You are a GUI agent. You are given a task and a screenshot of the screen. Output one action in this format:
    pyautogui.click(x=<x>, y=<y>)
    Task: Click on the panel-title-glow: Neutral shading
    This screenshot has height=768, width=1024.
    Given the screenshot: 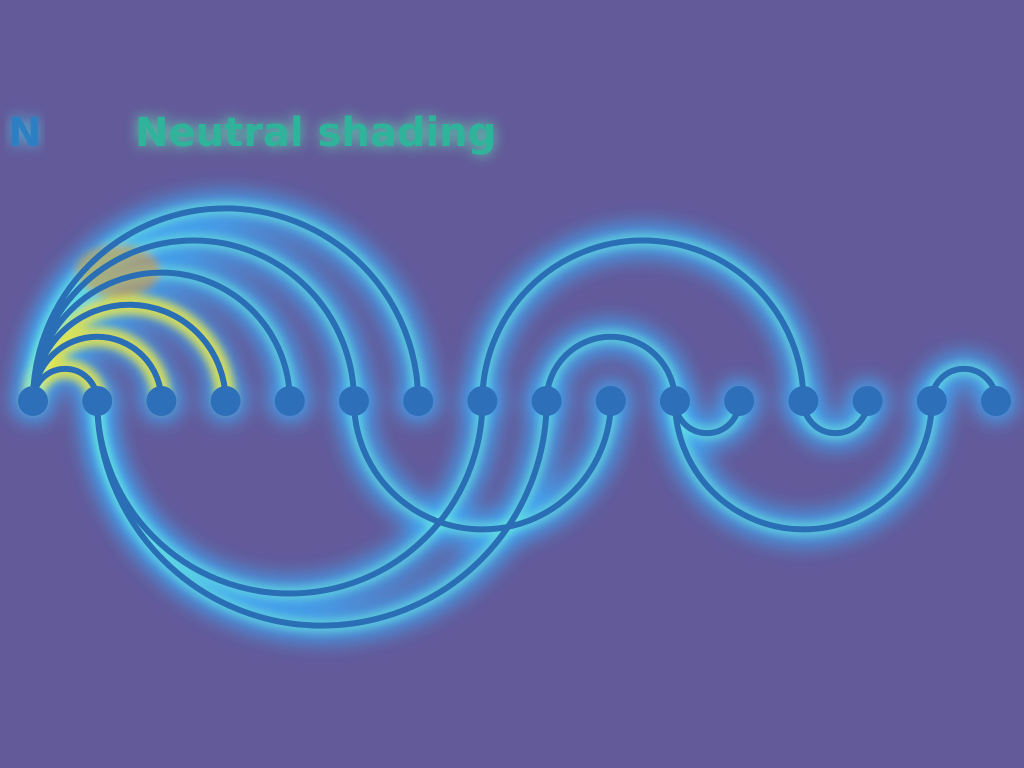 What is the action you would take?
    pyautogui.click(x=315, y=133)
    